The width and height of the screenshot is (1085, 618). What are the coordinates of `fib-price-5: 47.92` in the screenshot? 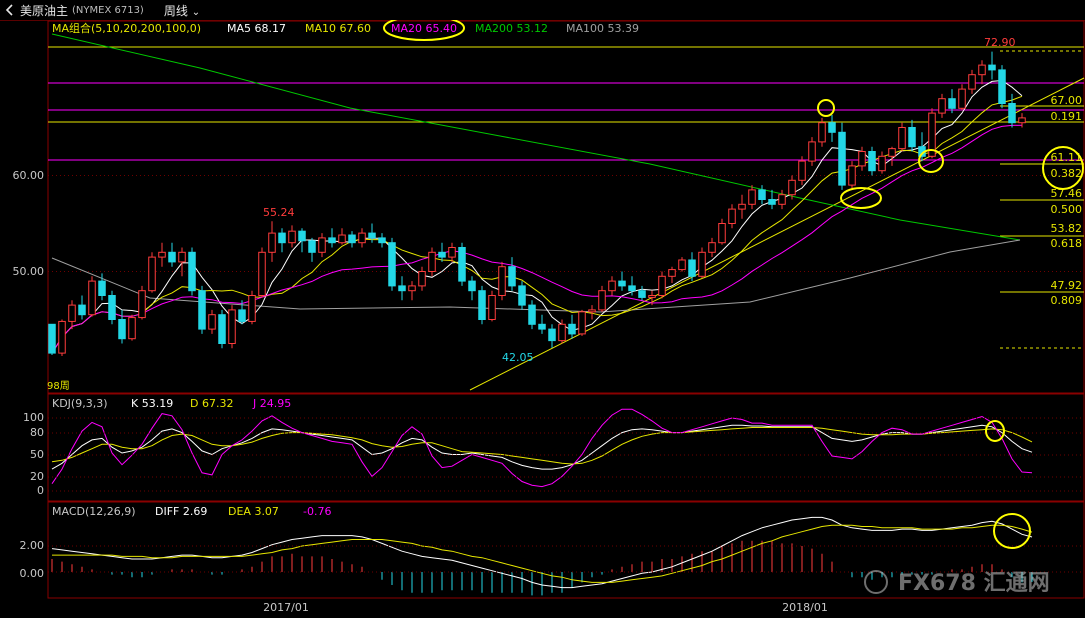 It's located at (1067, 285).